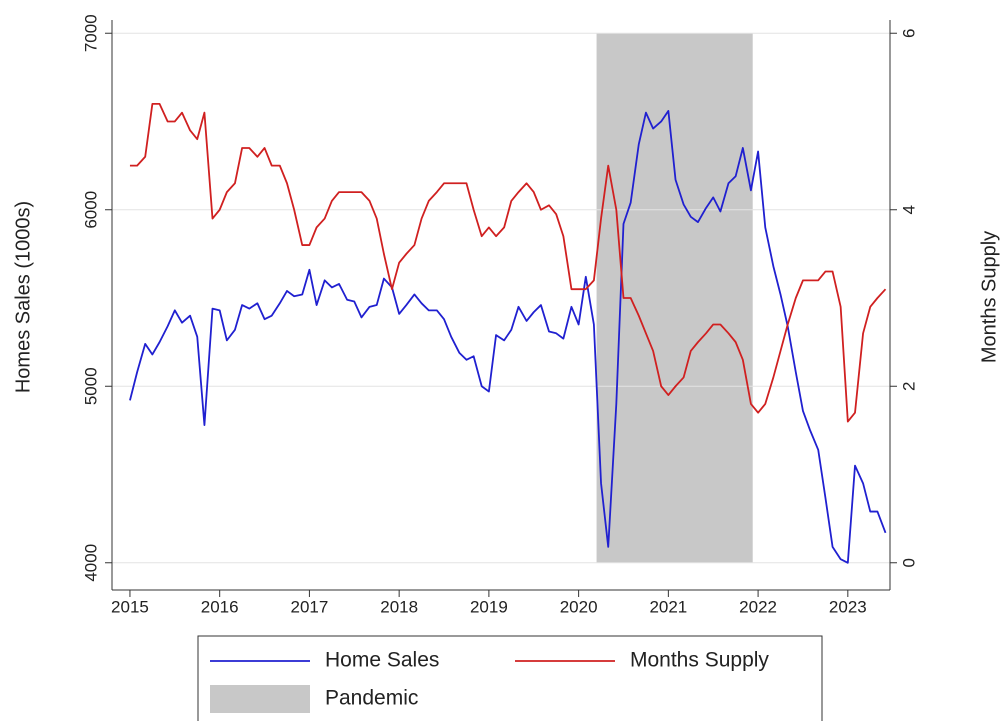 Image resolution: width=1005 pixels, height=721 pixels. I want to click on legend: Home Sales Months Supply Pandemic, so click(489, 681).